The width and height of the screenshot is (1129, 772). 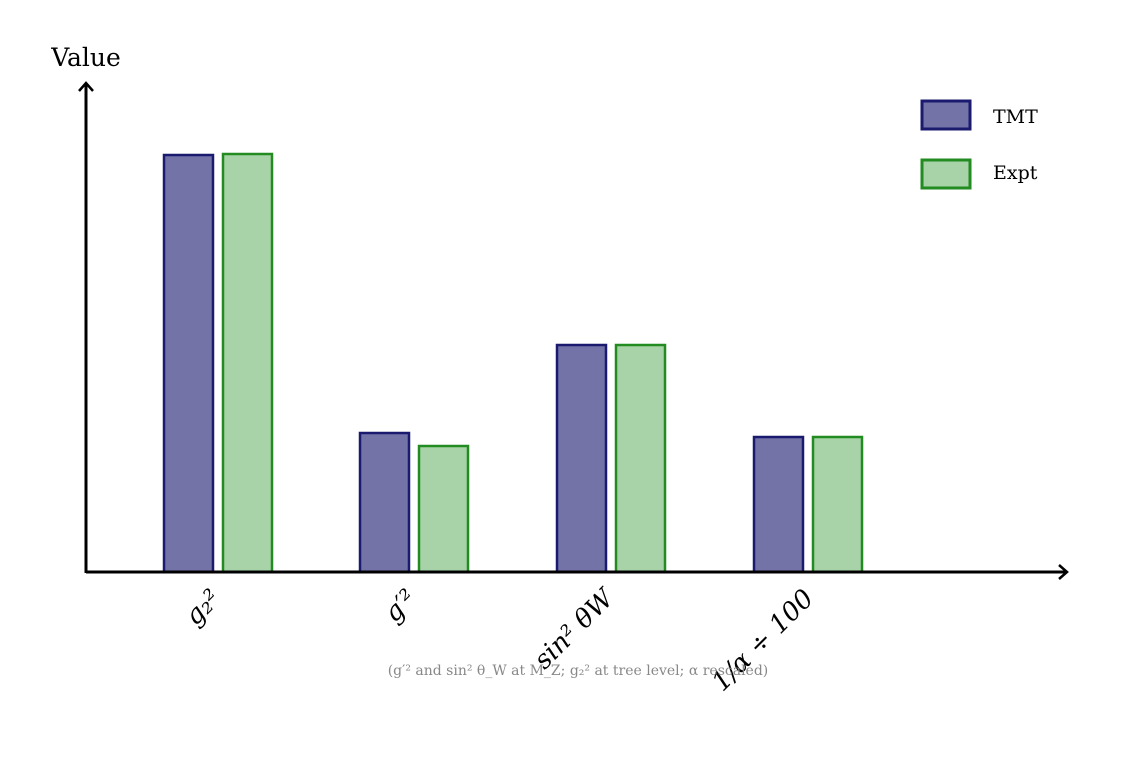 What do you see at coordinates (1063, 572) in the screenshot?
I see `x-axis-arrow-icon` at bounding box center [1063, 572].